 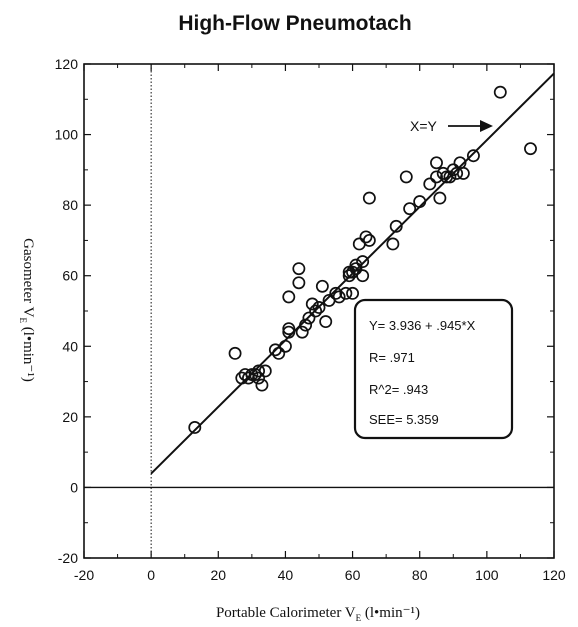 I want to click on x-tick-label: 120, so click(x=554, y=575).